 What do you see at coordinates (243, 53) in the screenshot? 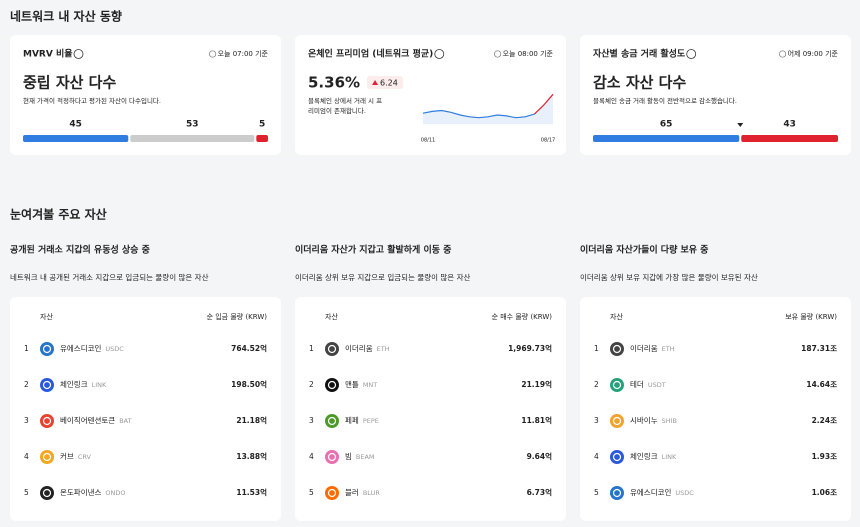
I see `card-time: 오늘 07:00 기준` at bounding box center [243, 53].